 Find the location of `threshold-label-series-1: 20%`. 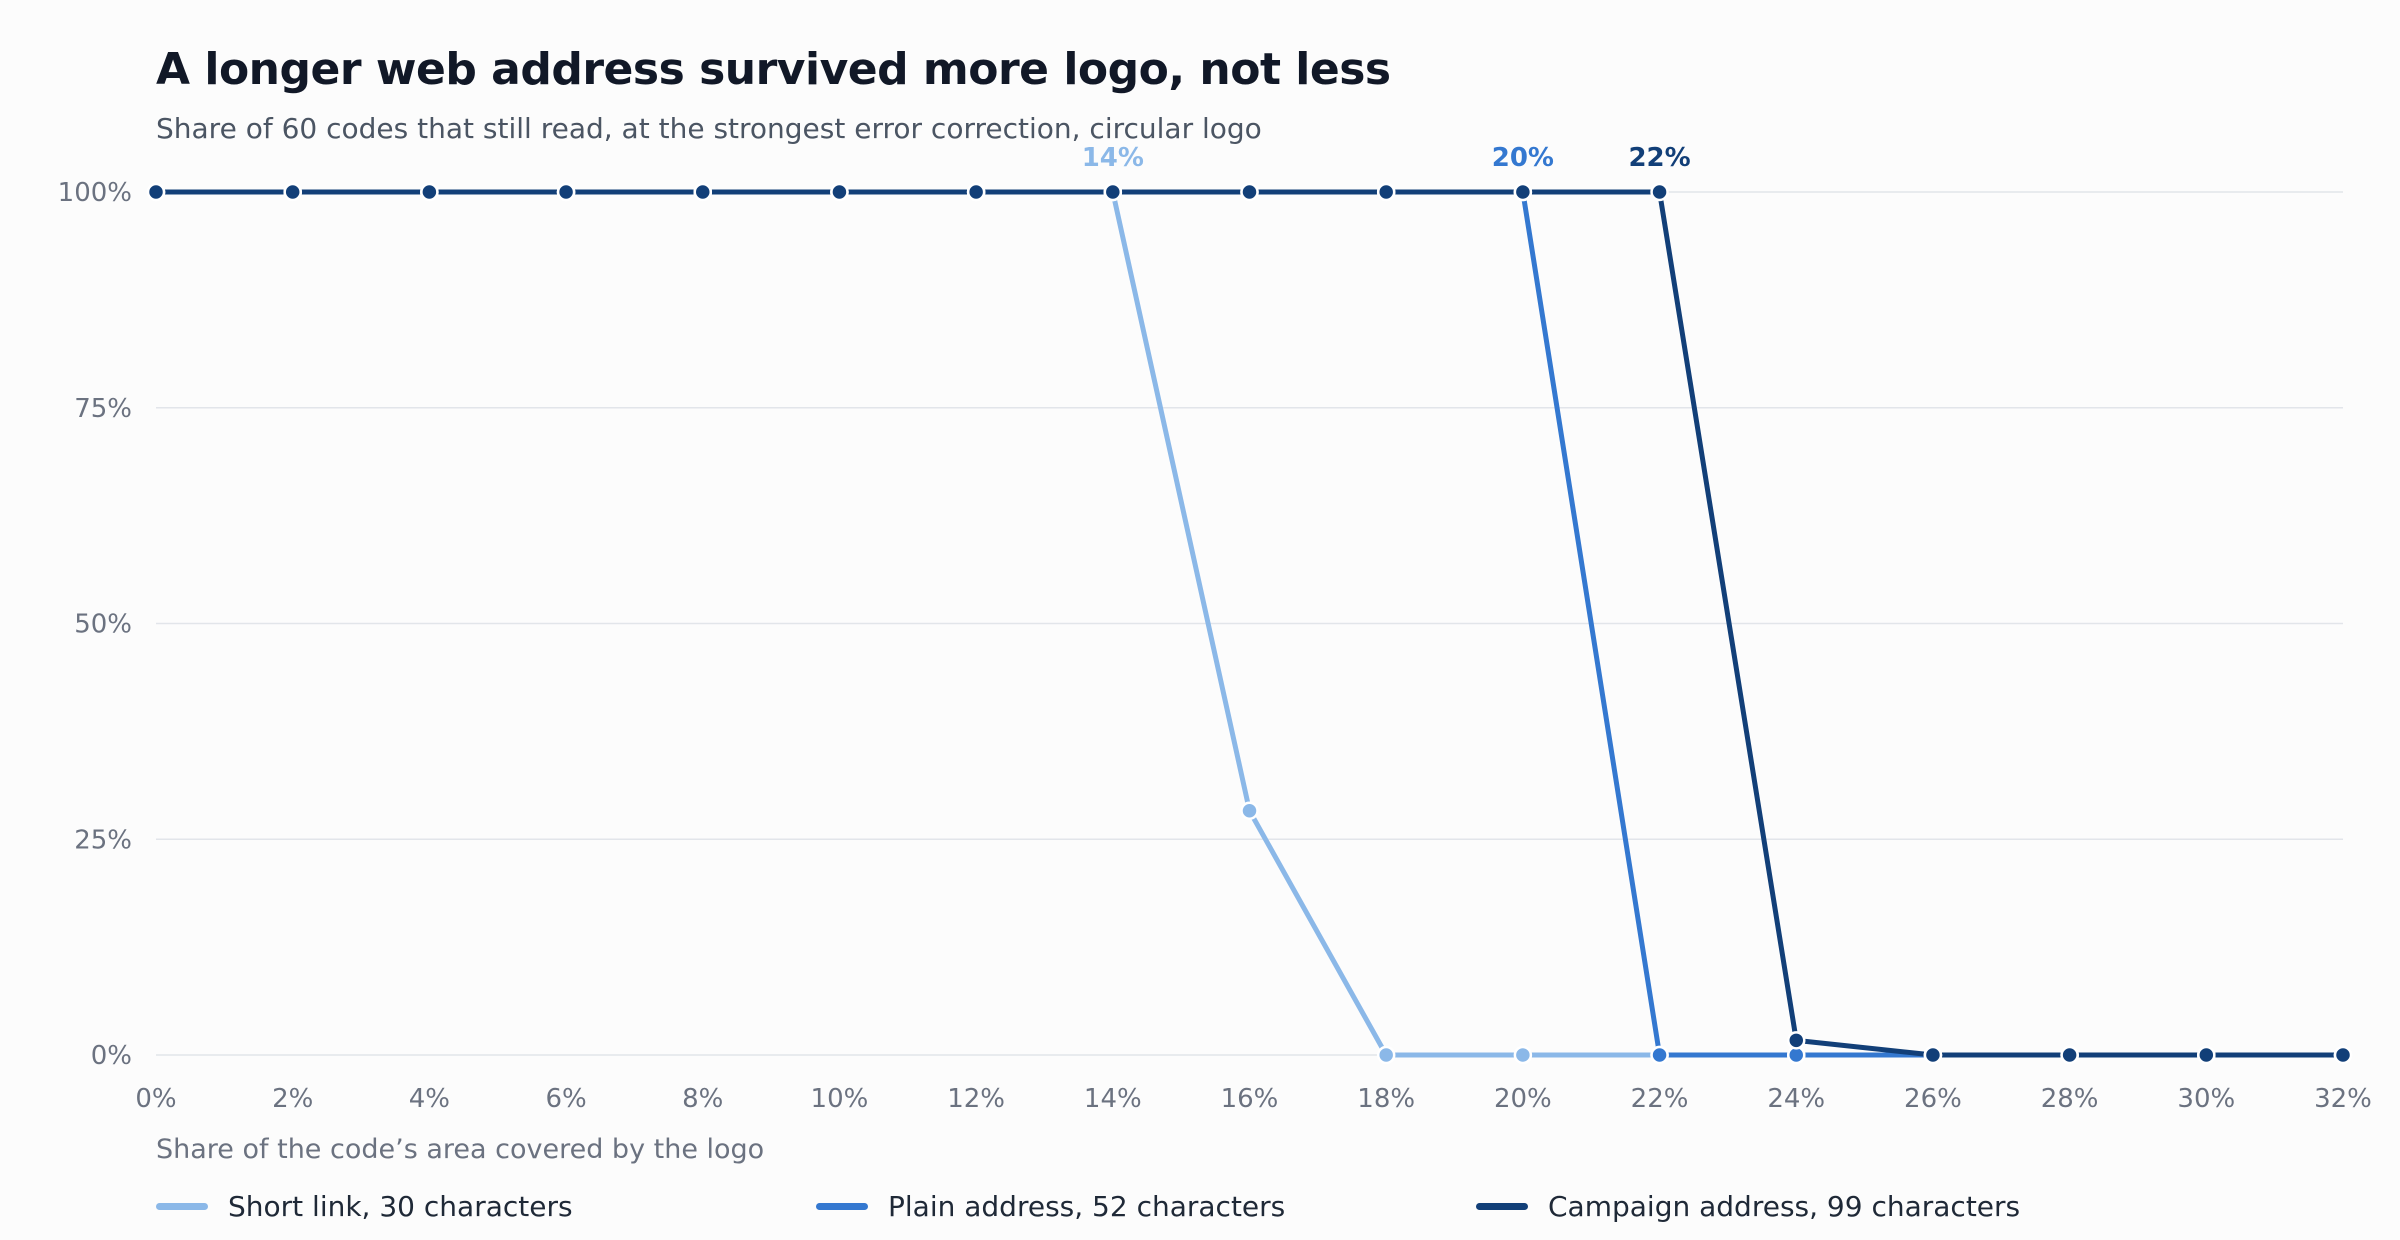

threshold-label-series-1: 20% is located at coordinates (1523, 158).